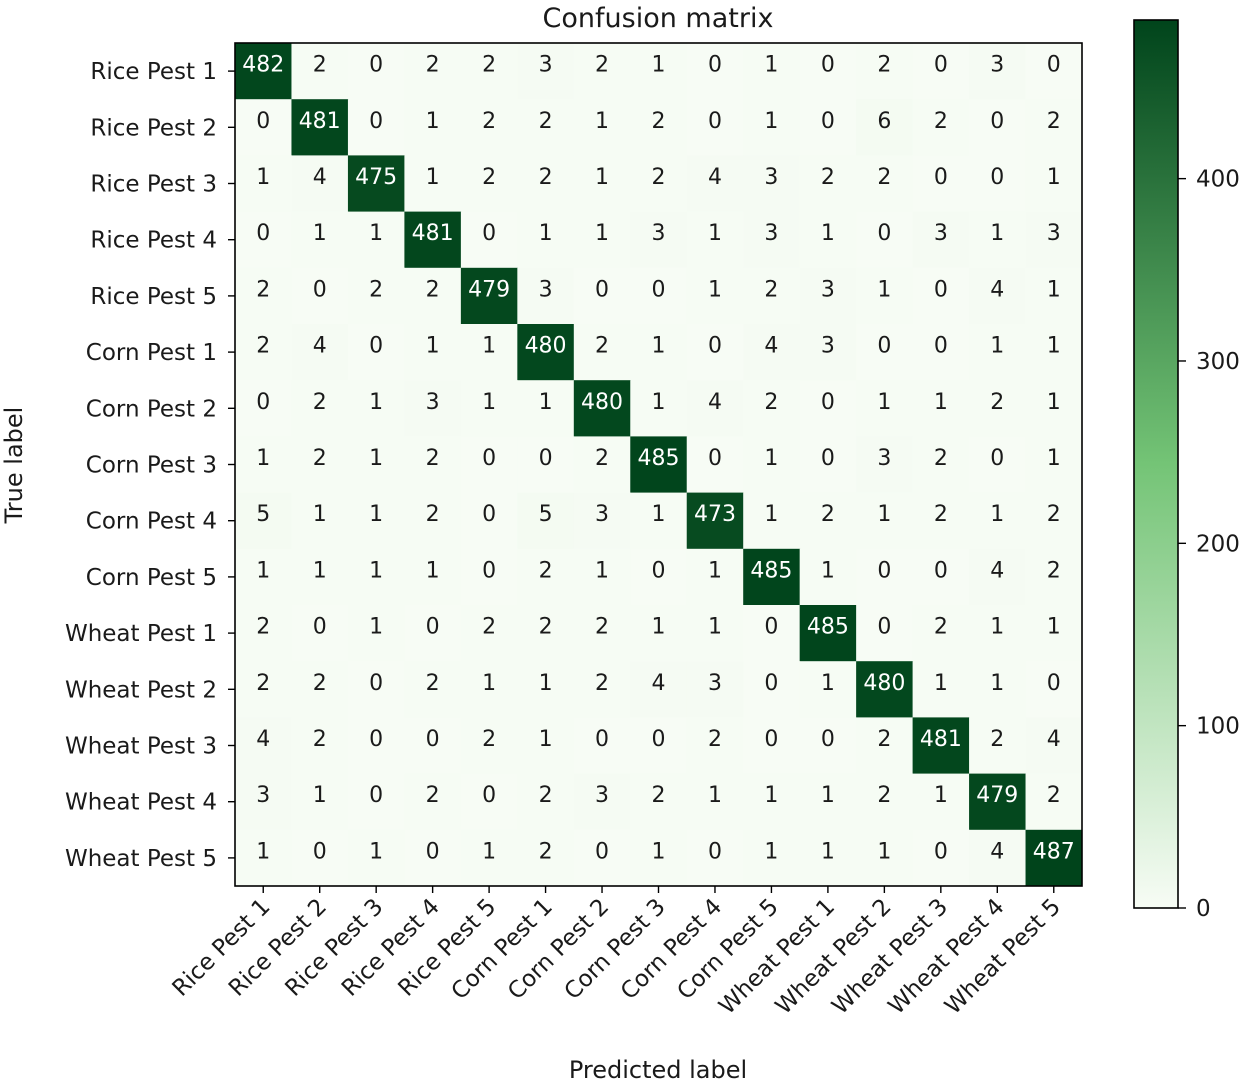 The height and width of the screenshot is (1084, 1250). What do you see at coordinates (546, 346) in the screenshot?
I see `cell-value-label: 480` at bounding box center [546, 346].